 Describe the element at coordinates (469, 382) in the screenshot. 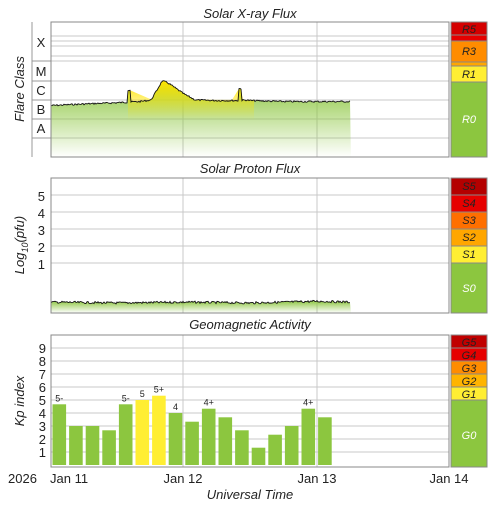

I see `scale-g2-label: G2` at that location.